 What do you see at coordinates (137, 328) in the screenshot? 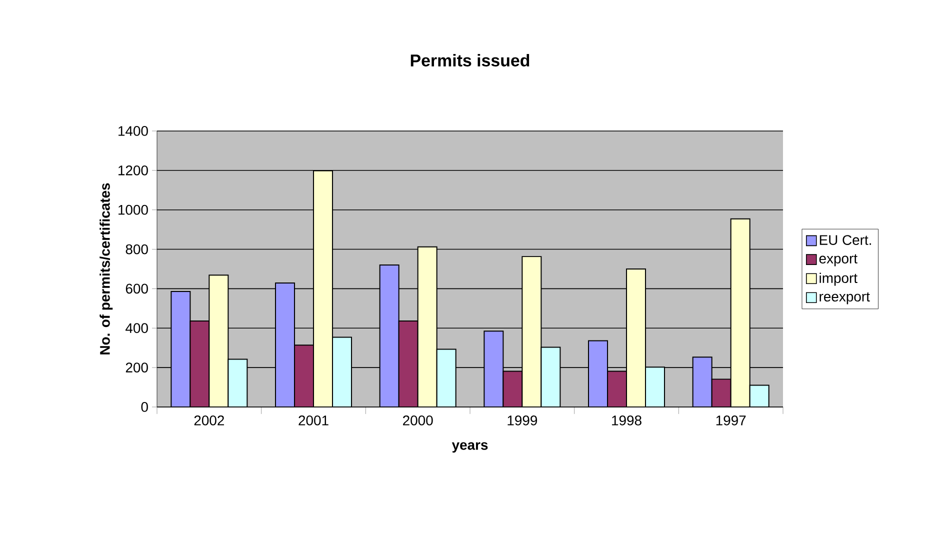
I see `y-tick-label: 400` at bounding box center [137, 328].